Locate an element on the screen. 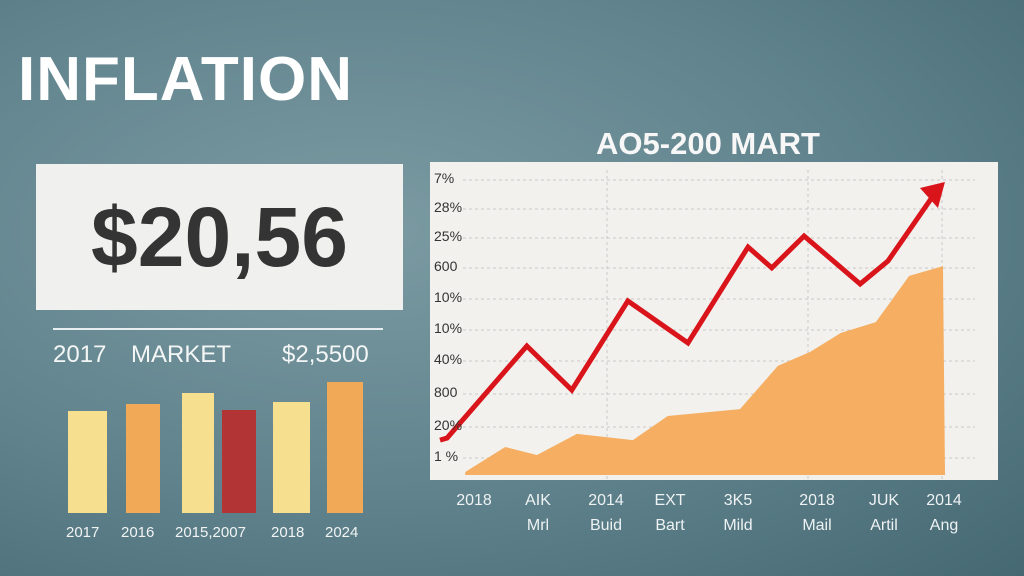 This screenshot has height=576, width=1024. bar-label: 2024 is located at coordinates (342, 532).